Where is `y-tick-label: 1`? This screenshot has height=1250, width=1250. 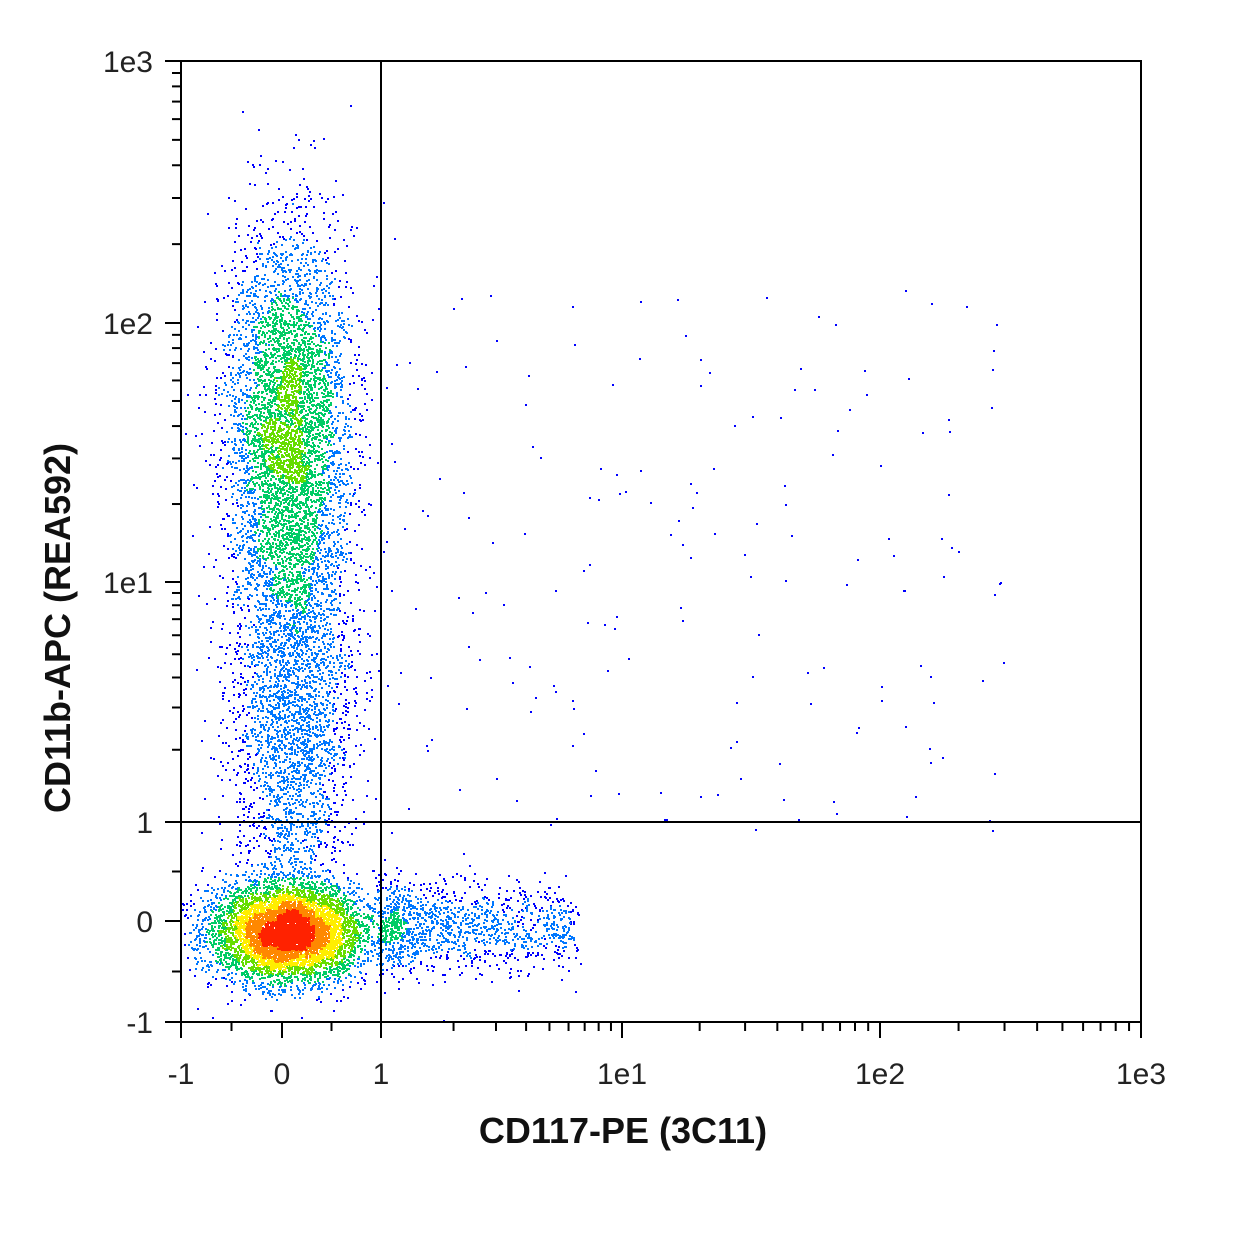 y-tick-label: 1 is located at coordinates (144, 823).